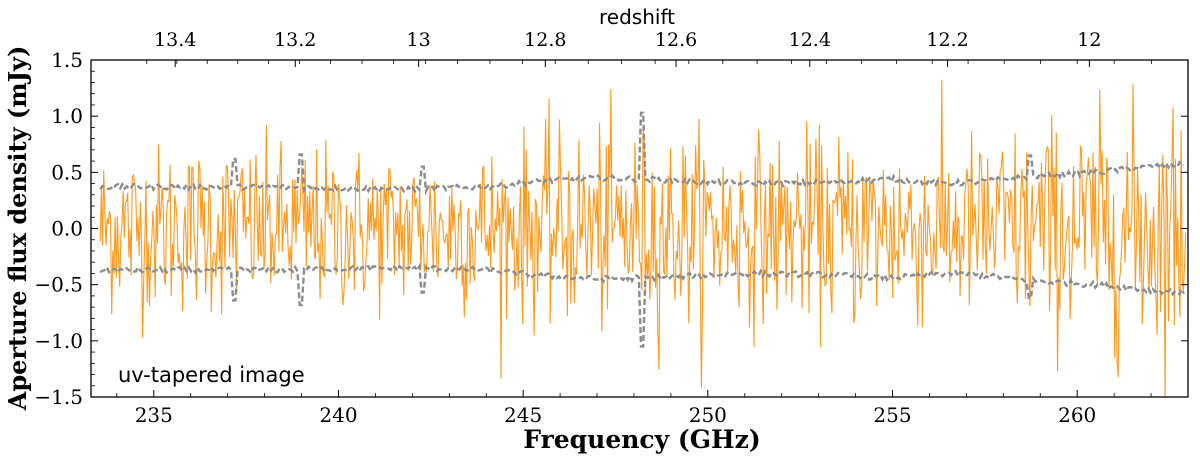 The height and width of the screenshot is (465, 1200). Describe the element at coordinates (67, 229) in the screenshot. I see `y-tick-label: 0.0` at that location.